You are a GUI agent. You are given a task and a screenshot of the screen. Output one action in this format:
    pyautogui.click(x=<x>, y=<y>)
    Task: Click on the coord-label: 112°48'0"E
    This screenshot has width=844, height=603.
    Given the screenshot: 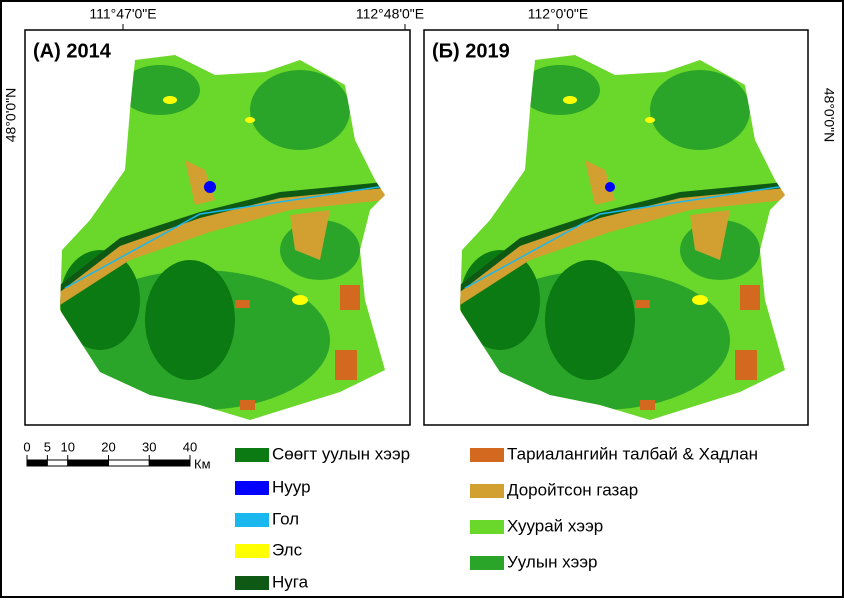 What is the action you would take?
    pyautogui.click(x=390, y=14)
    